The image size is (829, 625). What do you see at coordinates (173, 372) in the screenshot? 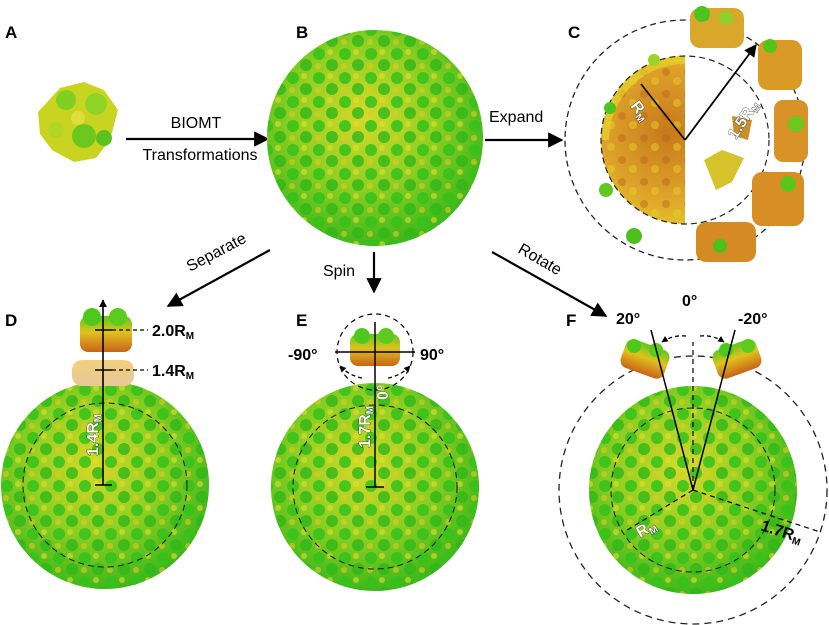
I see `d-1-4rm-label: 1.4RM` at bounding box center [173, 372].